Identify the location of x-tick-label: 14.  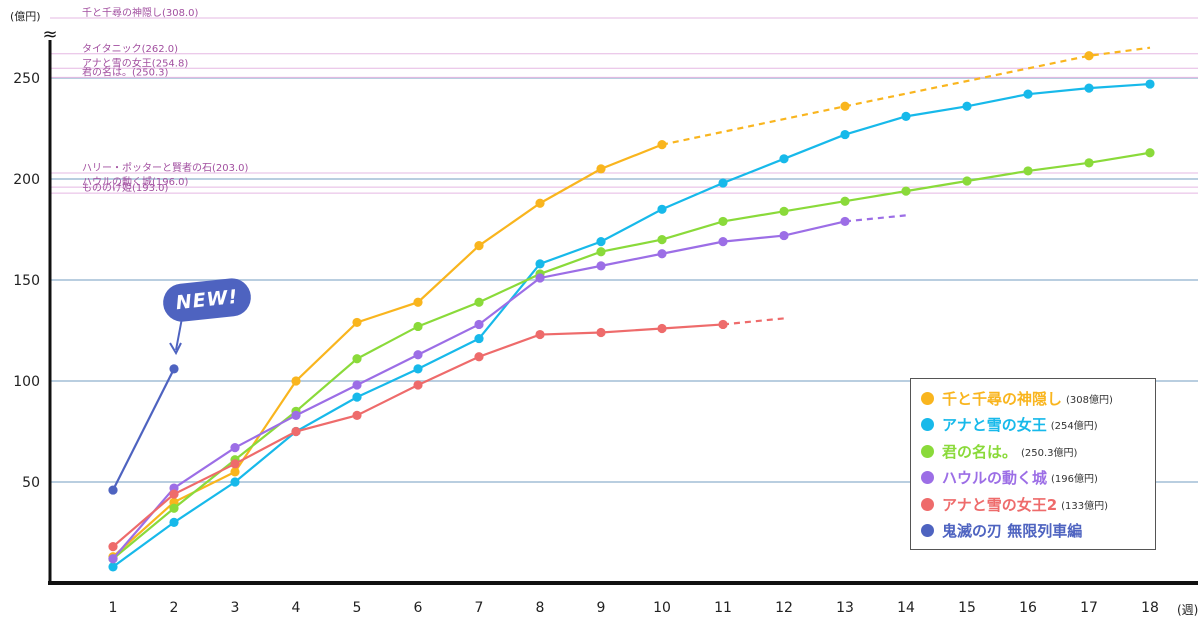
(906, 608).